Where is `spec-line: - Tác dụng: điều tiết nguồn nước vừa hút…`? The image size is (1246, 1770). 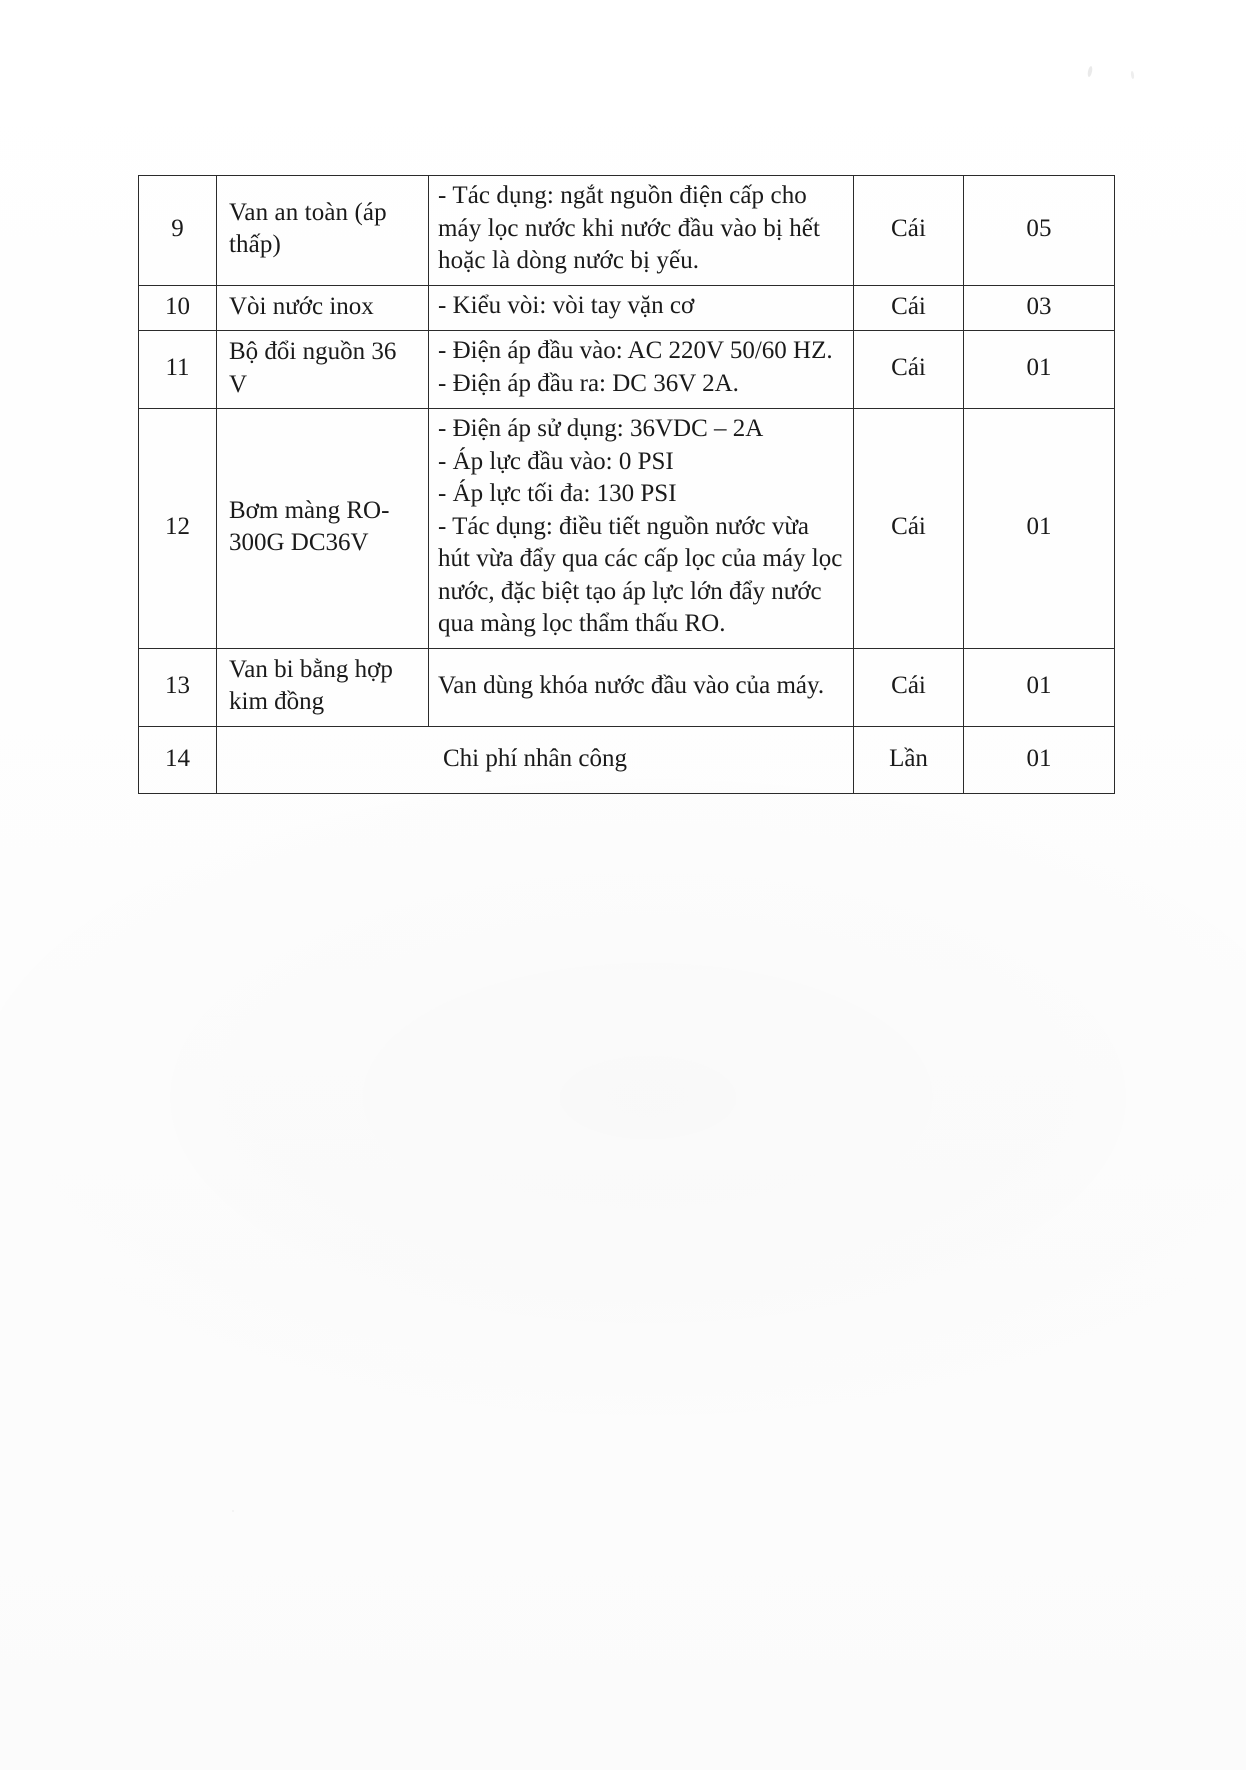
spec-line: - Tác dụng: điều tiết nguồn nước vừa hút… is located at coordinates (640, 575).